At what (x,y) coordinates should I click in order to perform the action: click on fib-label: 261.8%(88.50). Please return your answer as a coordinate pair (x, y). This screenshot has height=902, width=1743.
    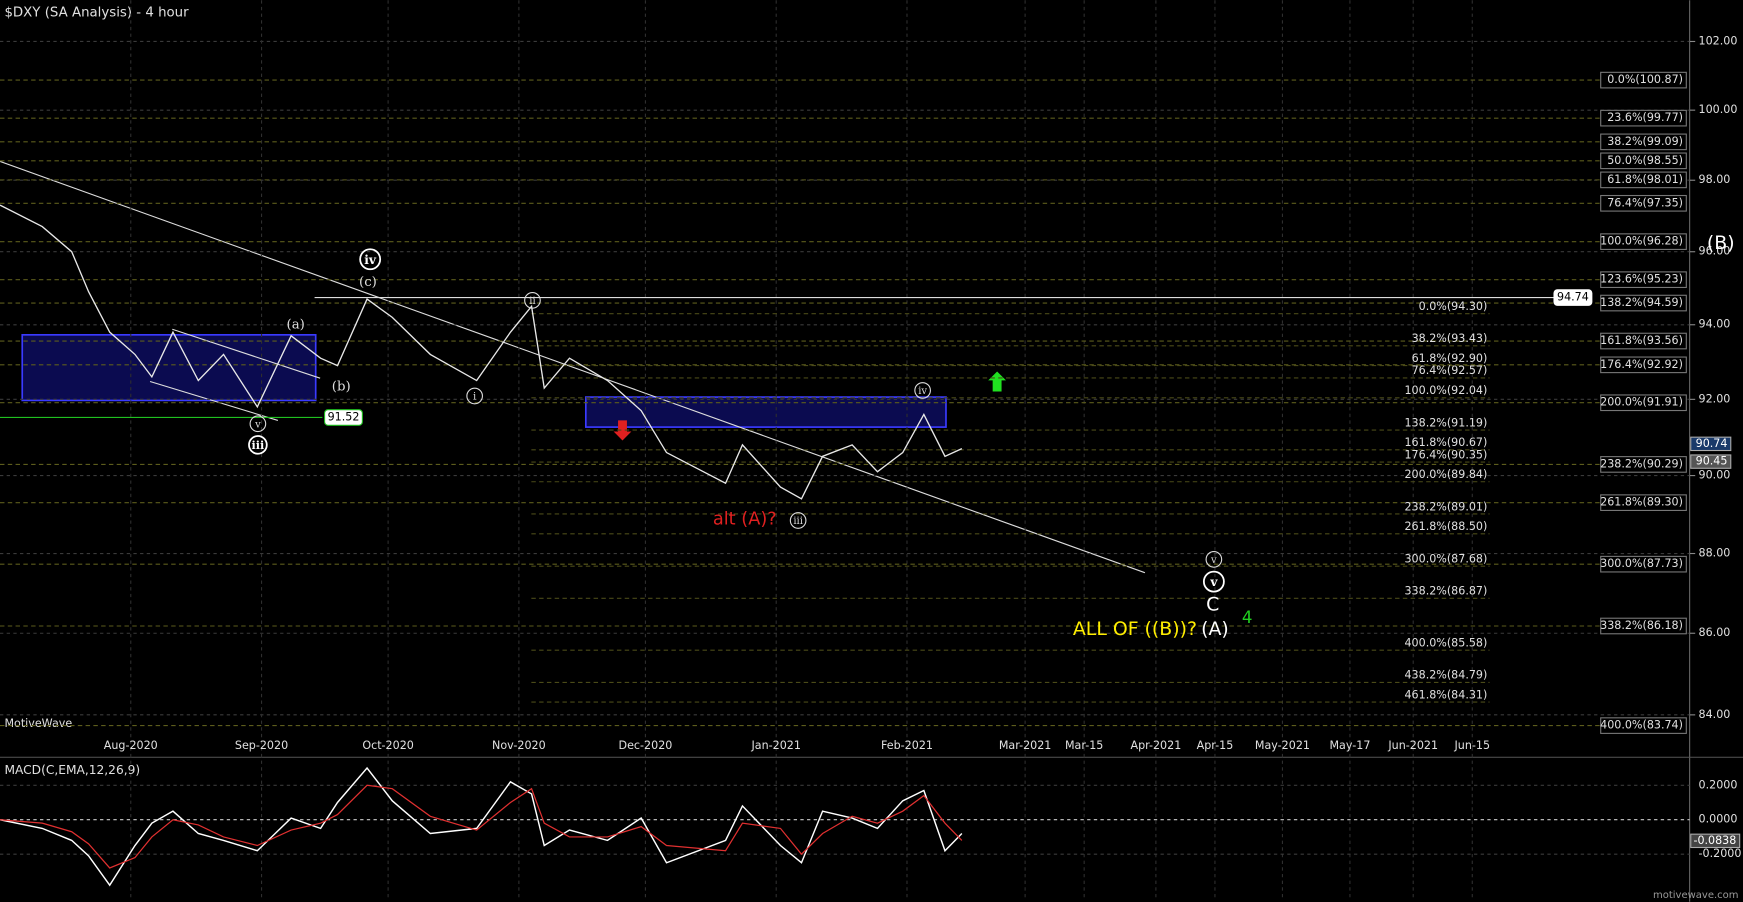
    Looking at the image, I should click on (1445, 526).